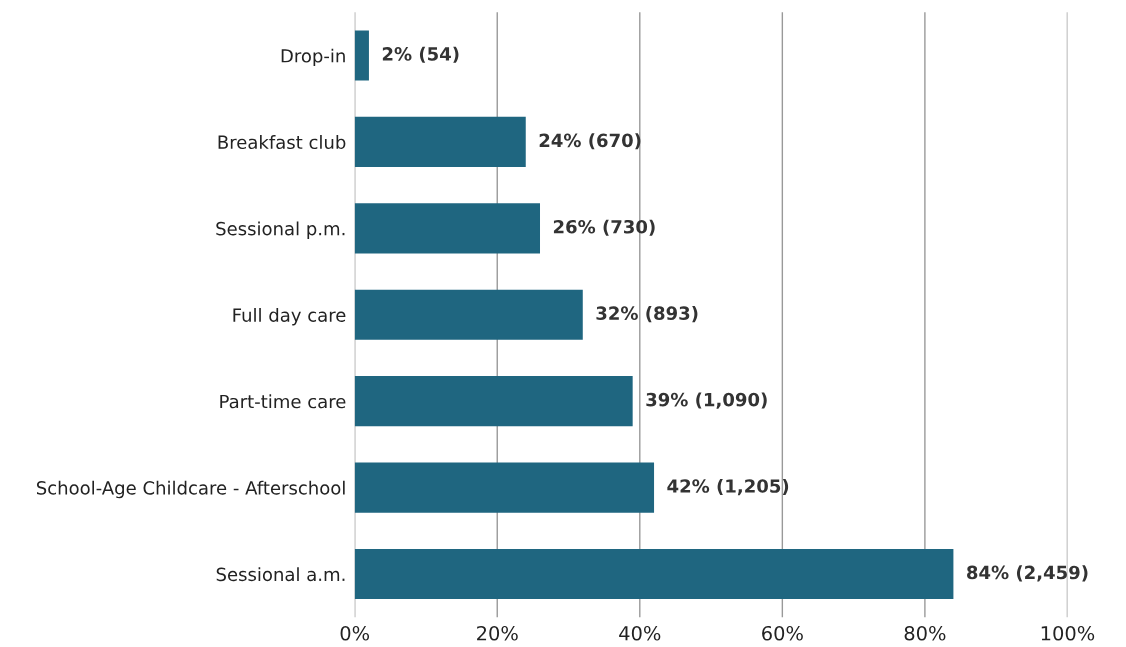  What do you see at coordinates (604, 227) in the screenshot?
I see `data-label: 26% (730)` at bounding box center [604, 227].